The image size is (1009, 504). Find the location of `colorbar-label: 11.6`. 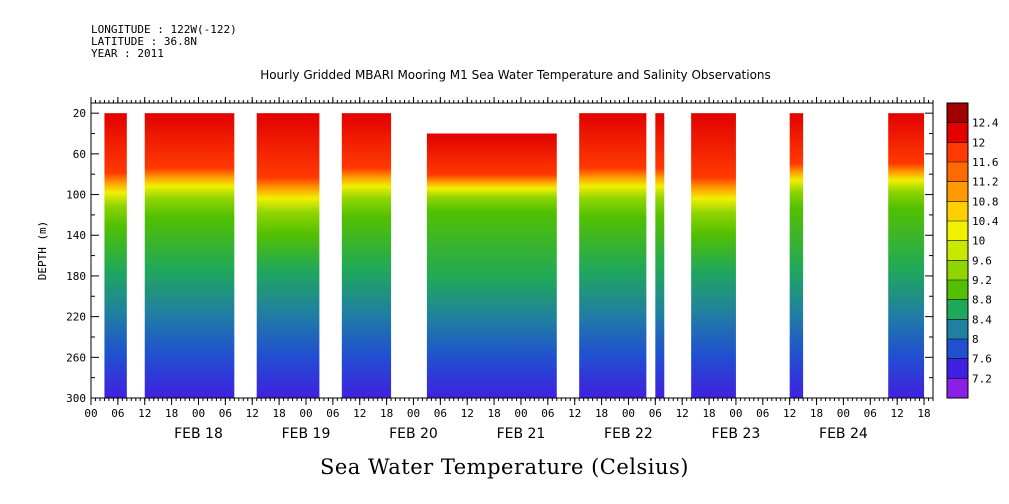

colorbar-label: 11.6 is located at coordinates (985, 162).